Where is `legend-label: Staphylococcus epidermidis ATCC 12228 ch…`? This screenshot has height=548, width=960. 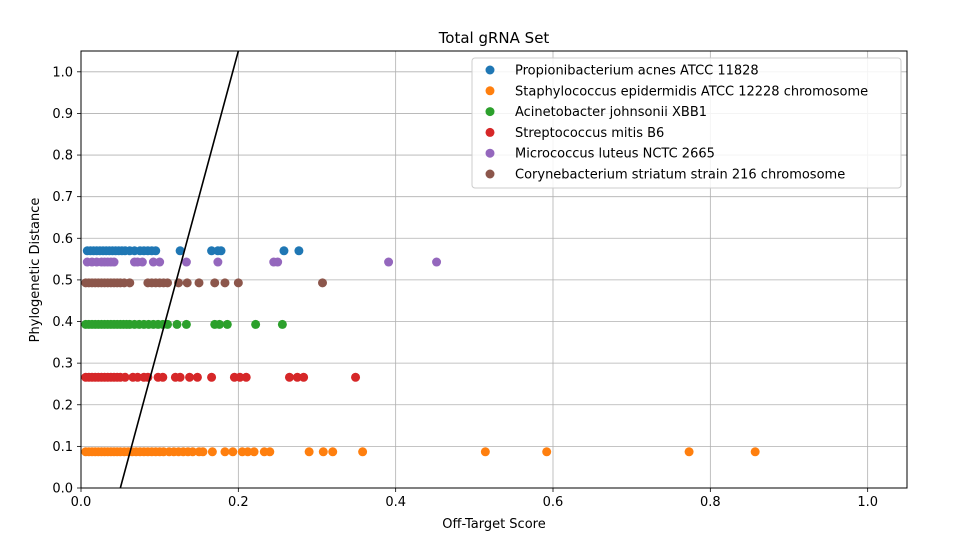 legend-label: Staphylococcus epidermidis ATCC 12228 ch… is located at coordinates (691, 91).